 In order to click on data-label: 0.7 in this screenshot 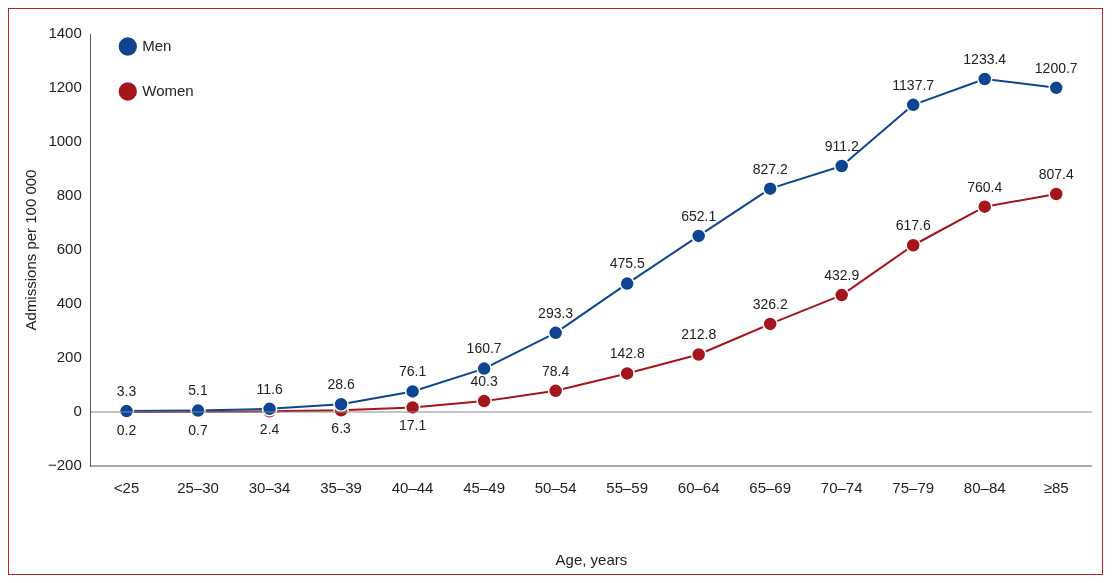, I will do `click(198, 429)`.